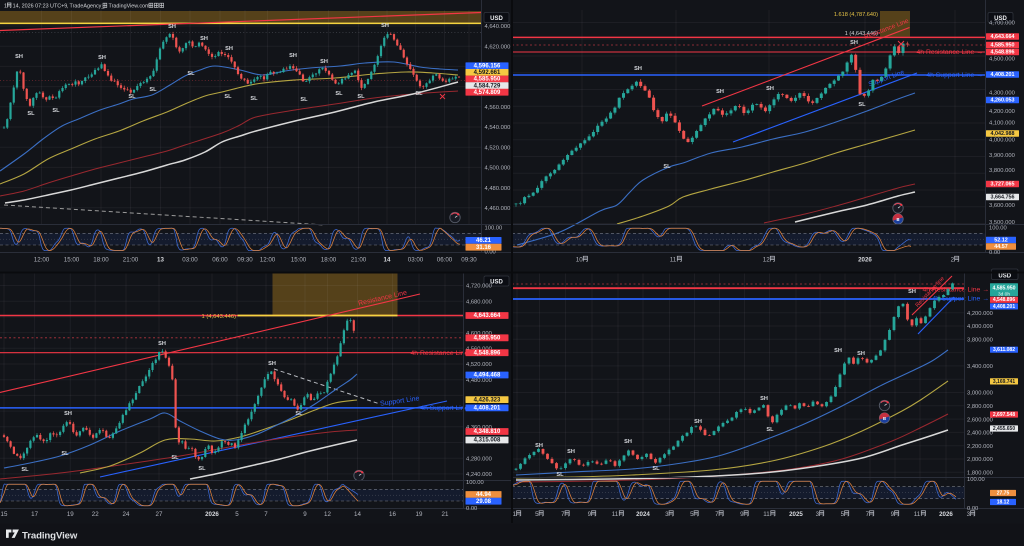 This screenshot has height=546, width=1024. Describe the element at coordinates (50, 536) in the screenshot. I see `svg-text: TradingView` at that location.